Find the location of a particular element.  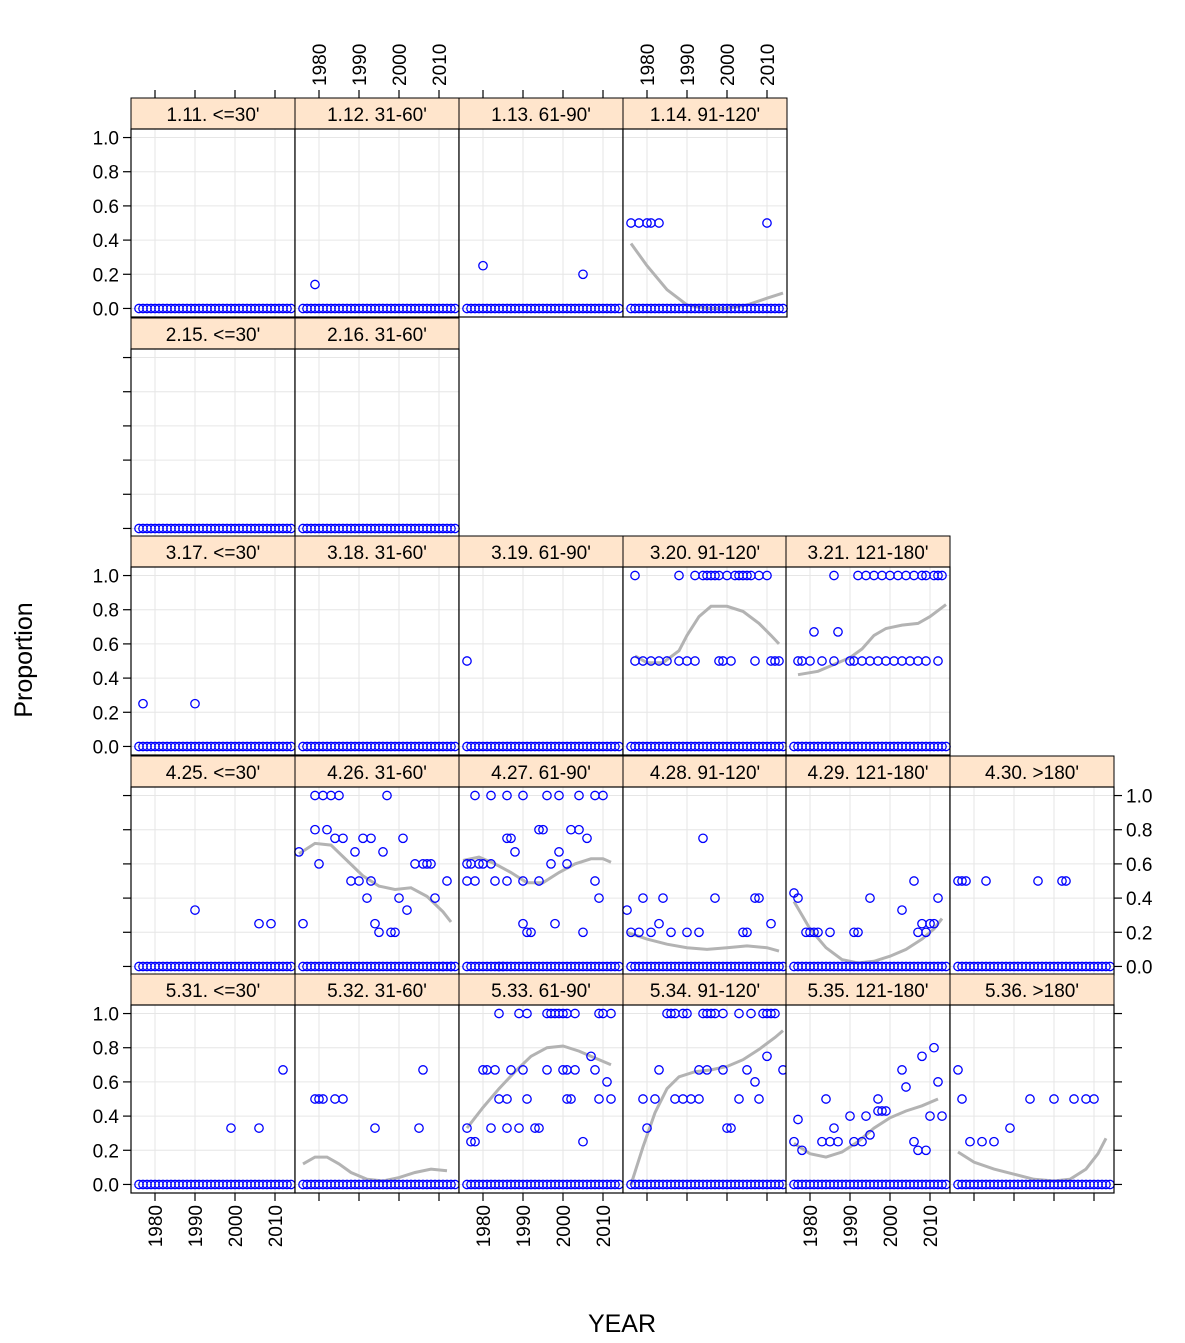

strip-label: 5.36. >180' is located at coordinates (1032, 991).